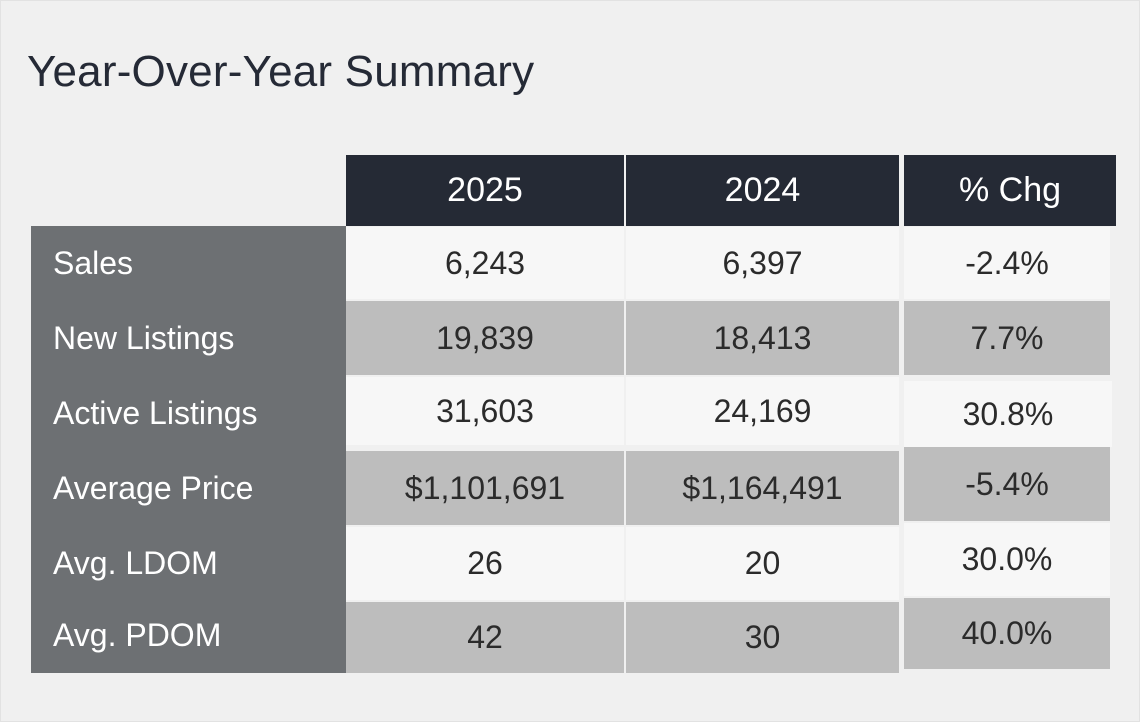 The height and width of the screenshot is (722, 1140). I want to click on column-header-2025: 2025, so click(485, 190).